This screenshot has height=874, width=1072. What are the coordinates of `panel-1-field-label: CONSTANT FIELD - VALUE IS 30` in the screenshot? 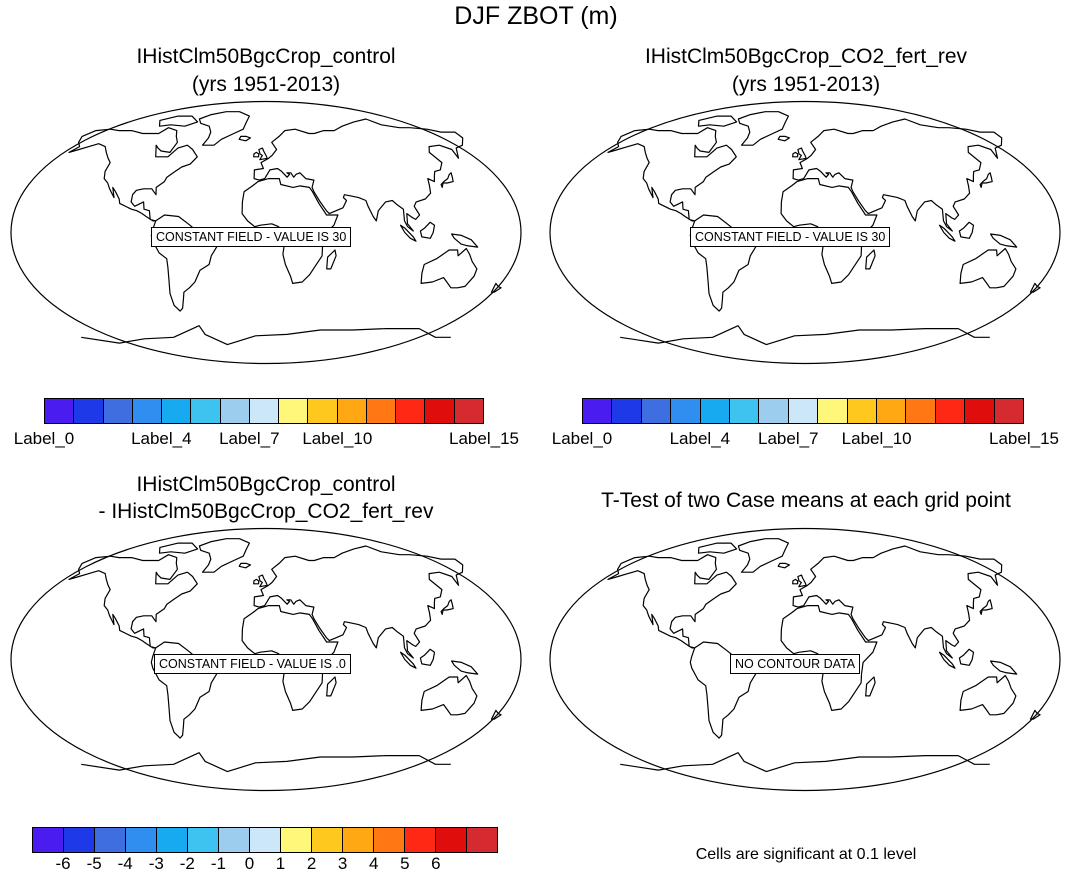 It's located at (251, 237).